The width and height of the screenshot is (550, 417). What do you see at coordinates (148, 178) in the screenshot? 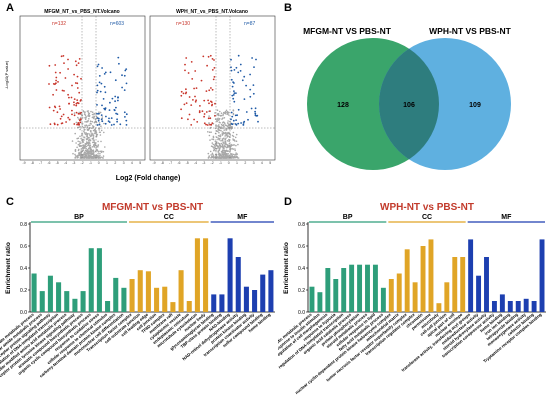
I see `volcano-xlabel: Log2 (Fold change)` at bounding box center [148, 178].